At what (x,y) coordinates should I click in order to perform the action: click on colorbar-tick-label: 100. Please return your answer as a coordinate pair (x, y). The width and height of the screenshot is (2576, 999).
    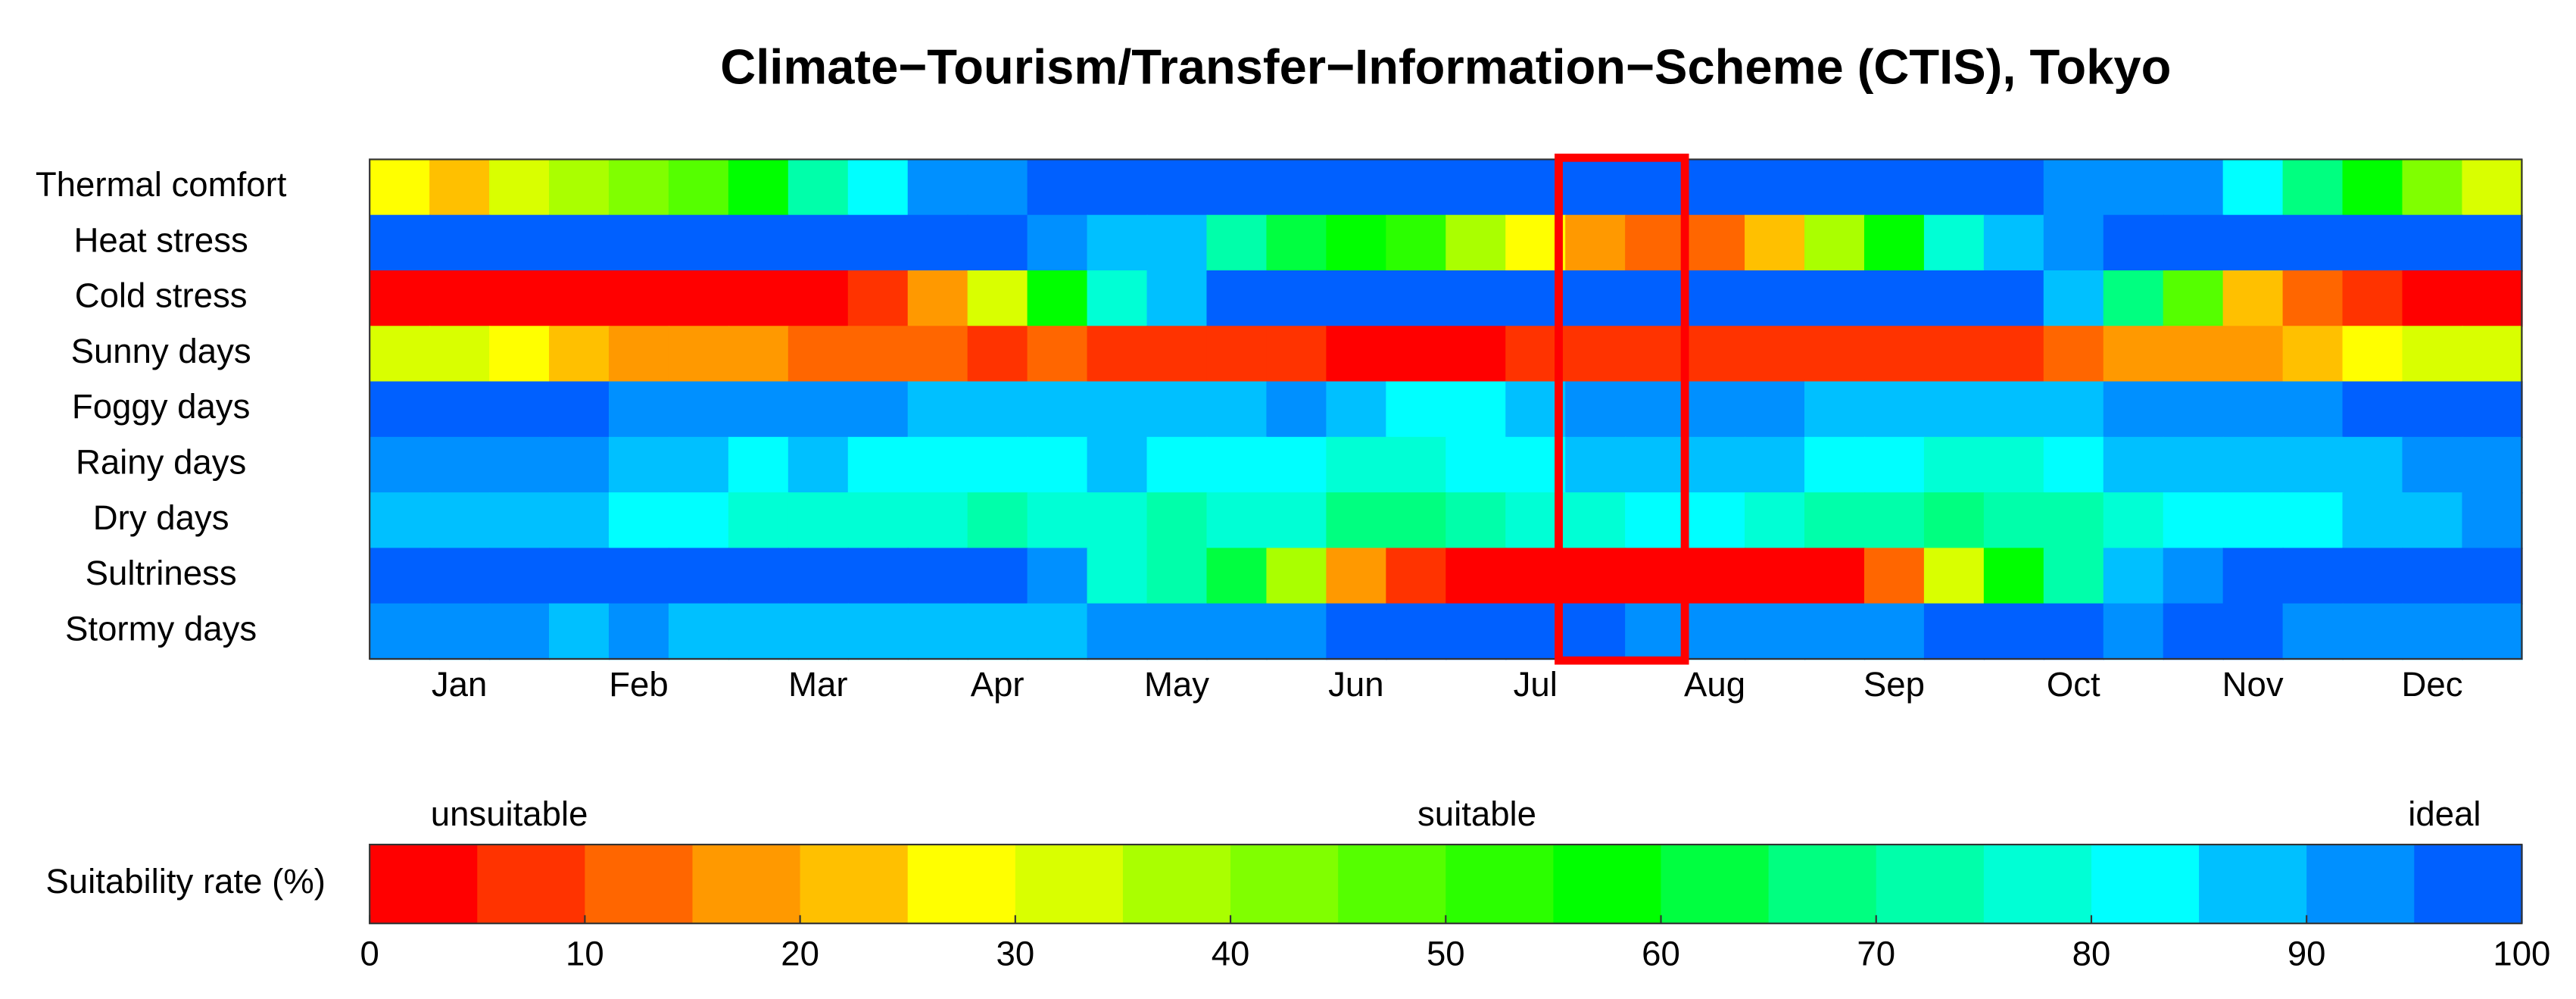
    Looking at the image, I should click on (2521, 954).